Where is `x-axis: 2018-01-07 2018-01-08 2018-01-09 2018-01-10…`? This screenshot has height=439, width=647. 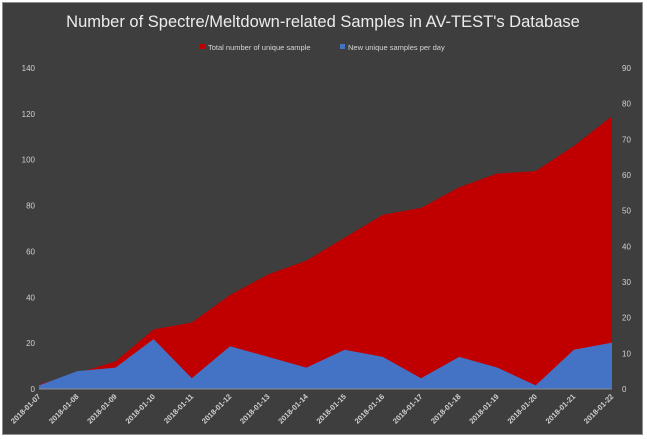 x-axis: 2018-01-07 2018-01-08 2018-01-09 2018-01-10… is located at coordinates (312, 408).